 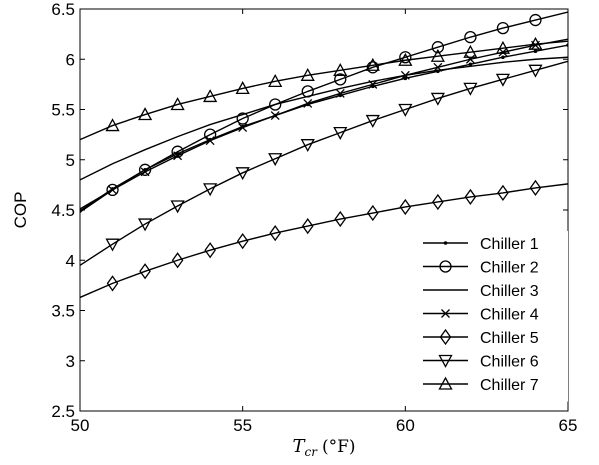 What do you see at coordinates (63, 110) in the screenshot?
I see `y-tick-label: 5.5` at bounding box center [63, 110].